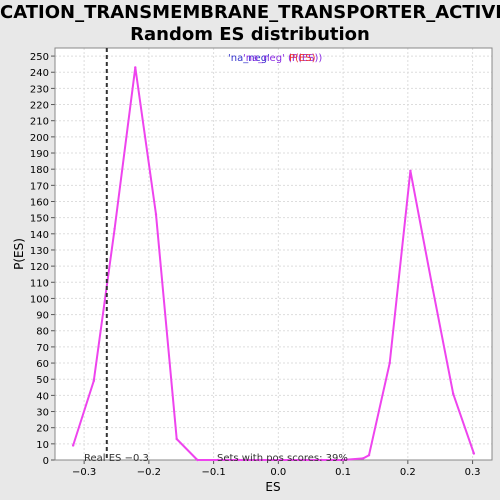  I want to click on y-tick-label: 130, so click(39, 251).